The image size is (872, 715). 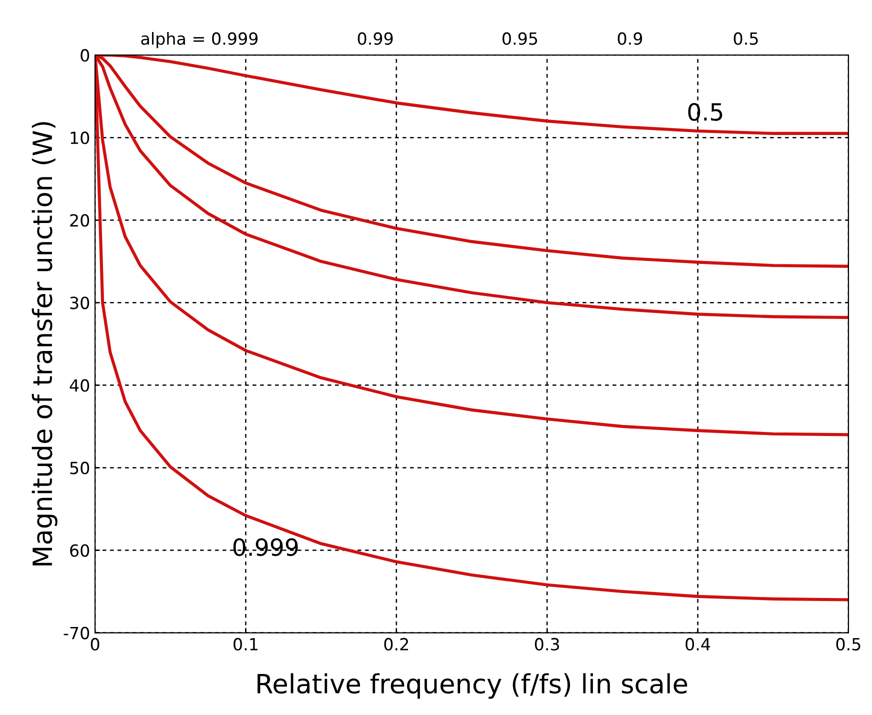 What do you see at coordinates (375, 38) in the screenshot?
I see `text: 0.99` at bounding box center [375, 38].